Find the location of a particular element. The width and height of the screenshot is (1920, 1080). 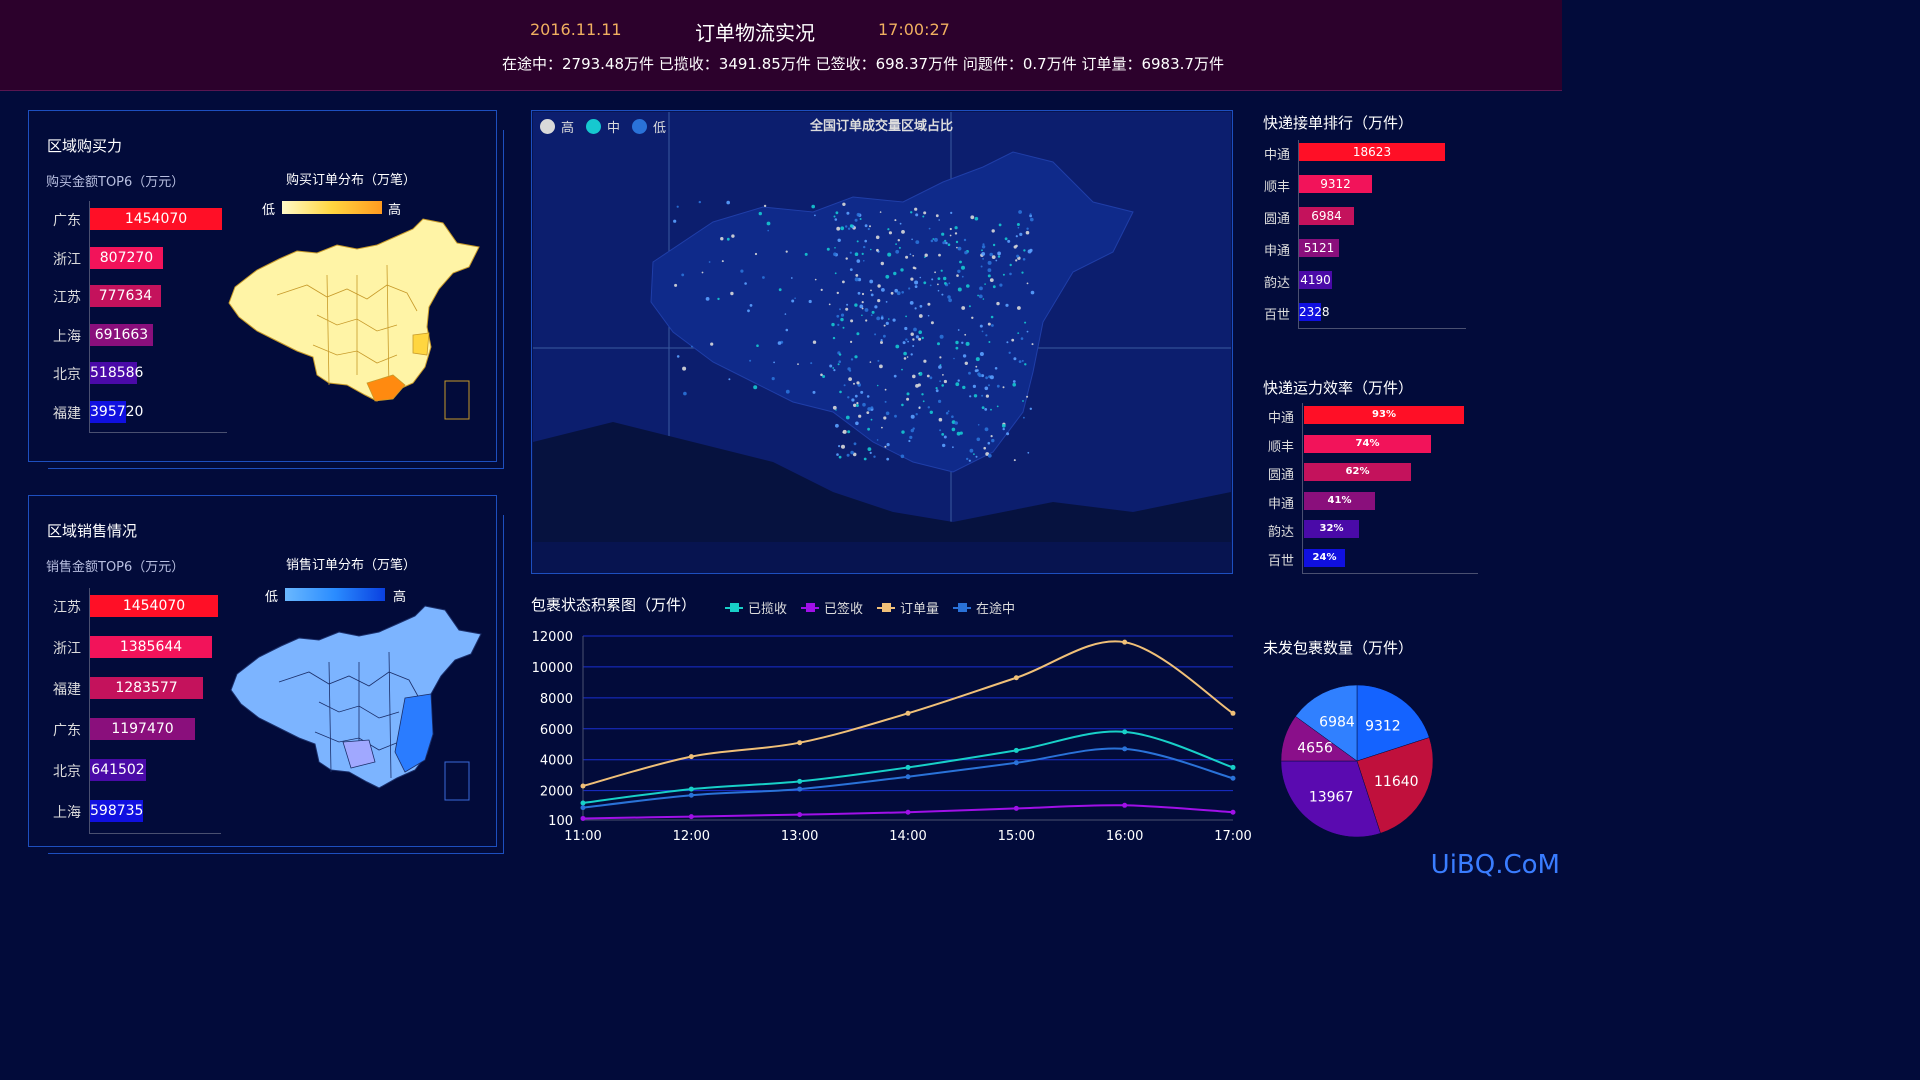

map-legend-low: 低 is located at coordinates (649, 126).